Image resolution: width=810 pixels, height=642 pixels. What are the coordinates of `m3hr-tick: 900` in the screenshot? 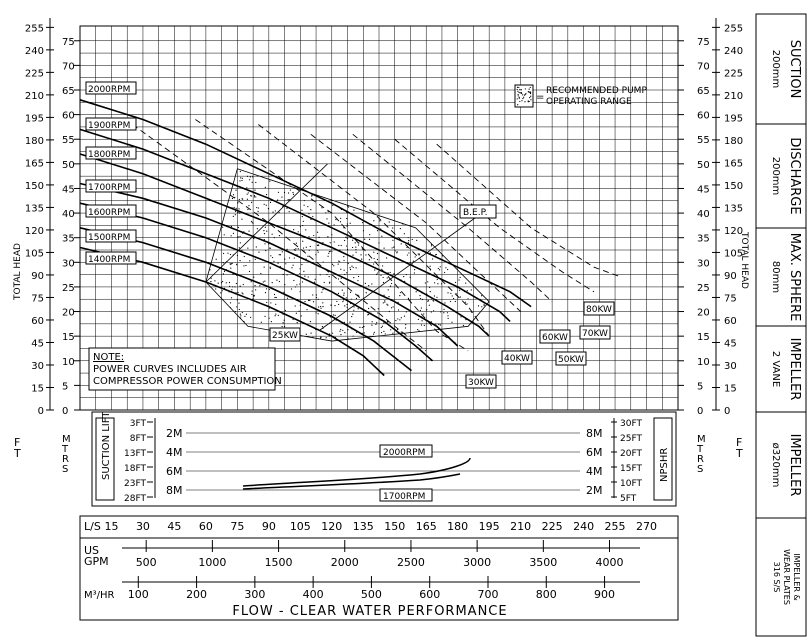 It's located at (604, 594).